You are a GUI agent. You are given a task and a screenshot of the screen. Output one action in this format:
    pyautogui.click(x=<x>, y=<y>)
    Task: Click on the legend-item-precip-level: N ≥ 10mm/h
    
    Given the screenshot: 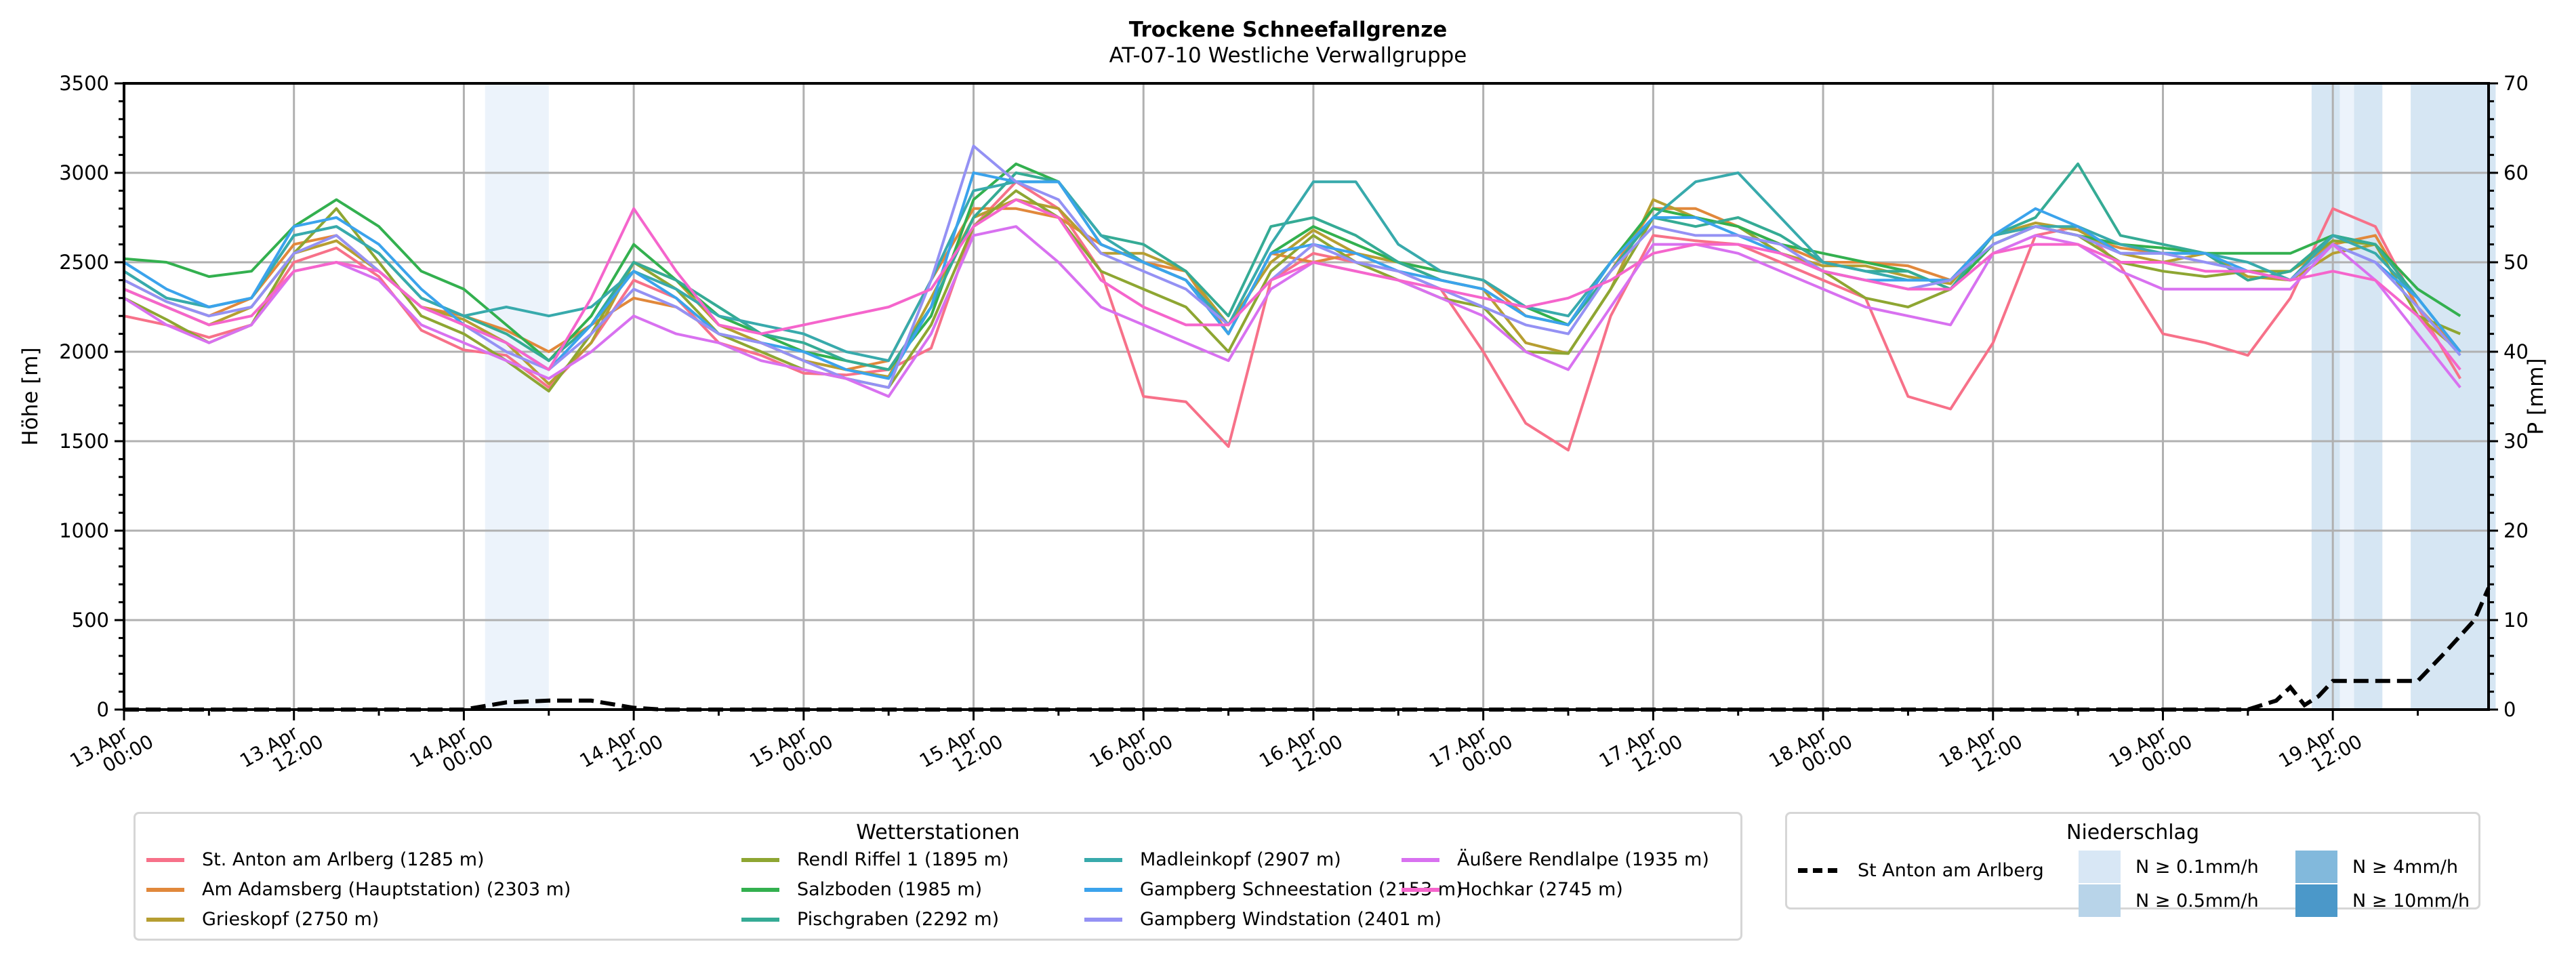 What is the action you would take?
    pyautogui.click(x=2383, y=900)
    